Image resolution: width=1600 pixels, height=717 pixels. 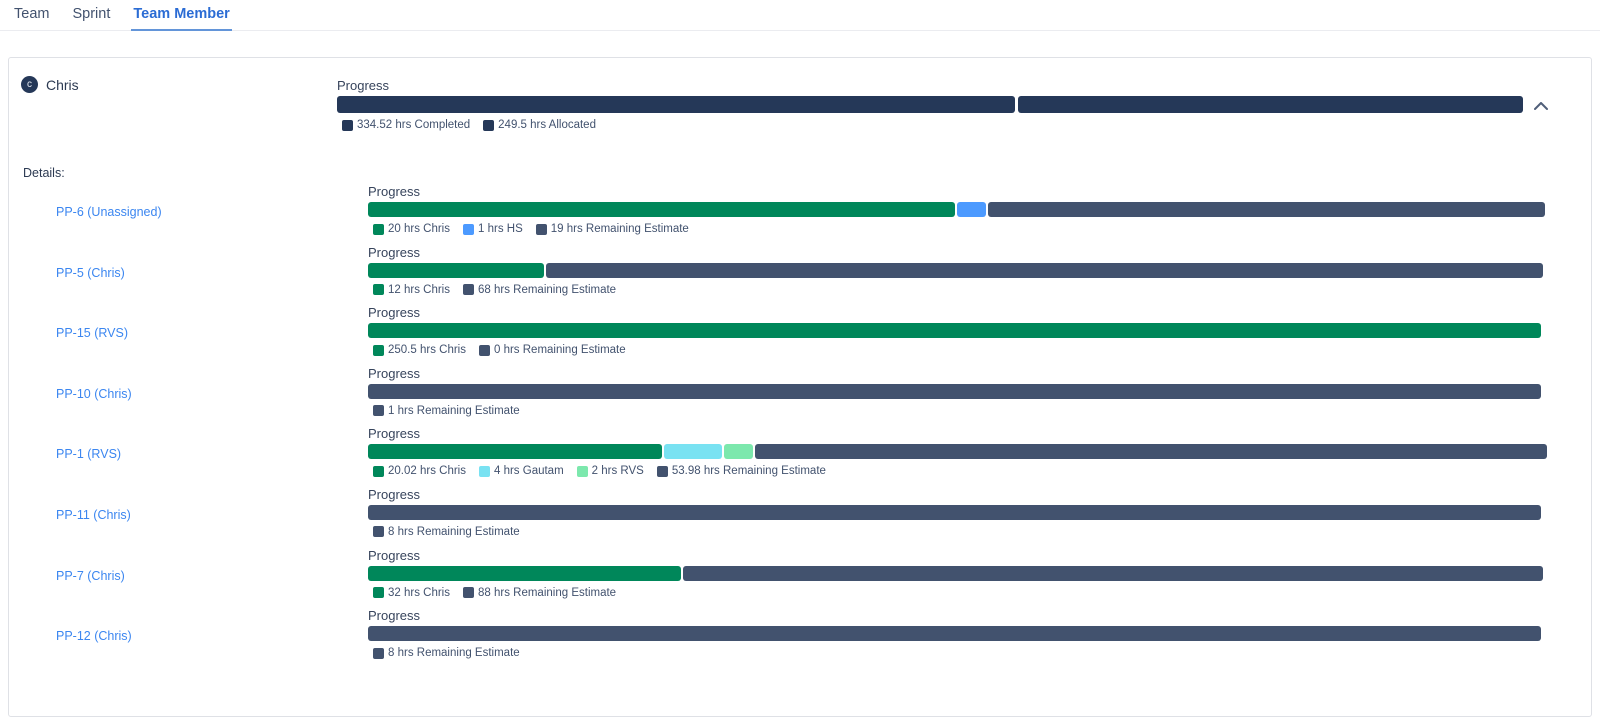 What do you see at coordinates (363, 85) in the screenshot?
I see `member-progress-label: Progress` at bounding box center [363, 85].